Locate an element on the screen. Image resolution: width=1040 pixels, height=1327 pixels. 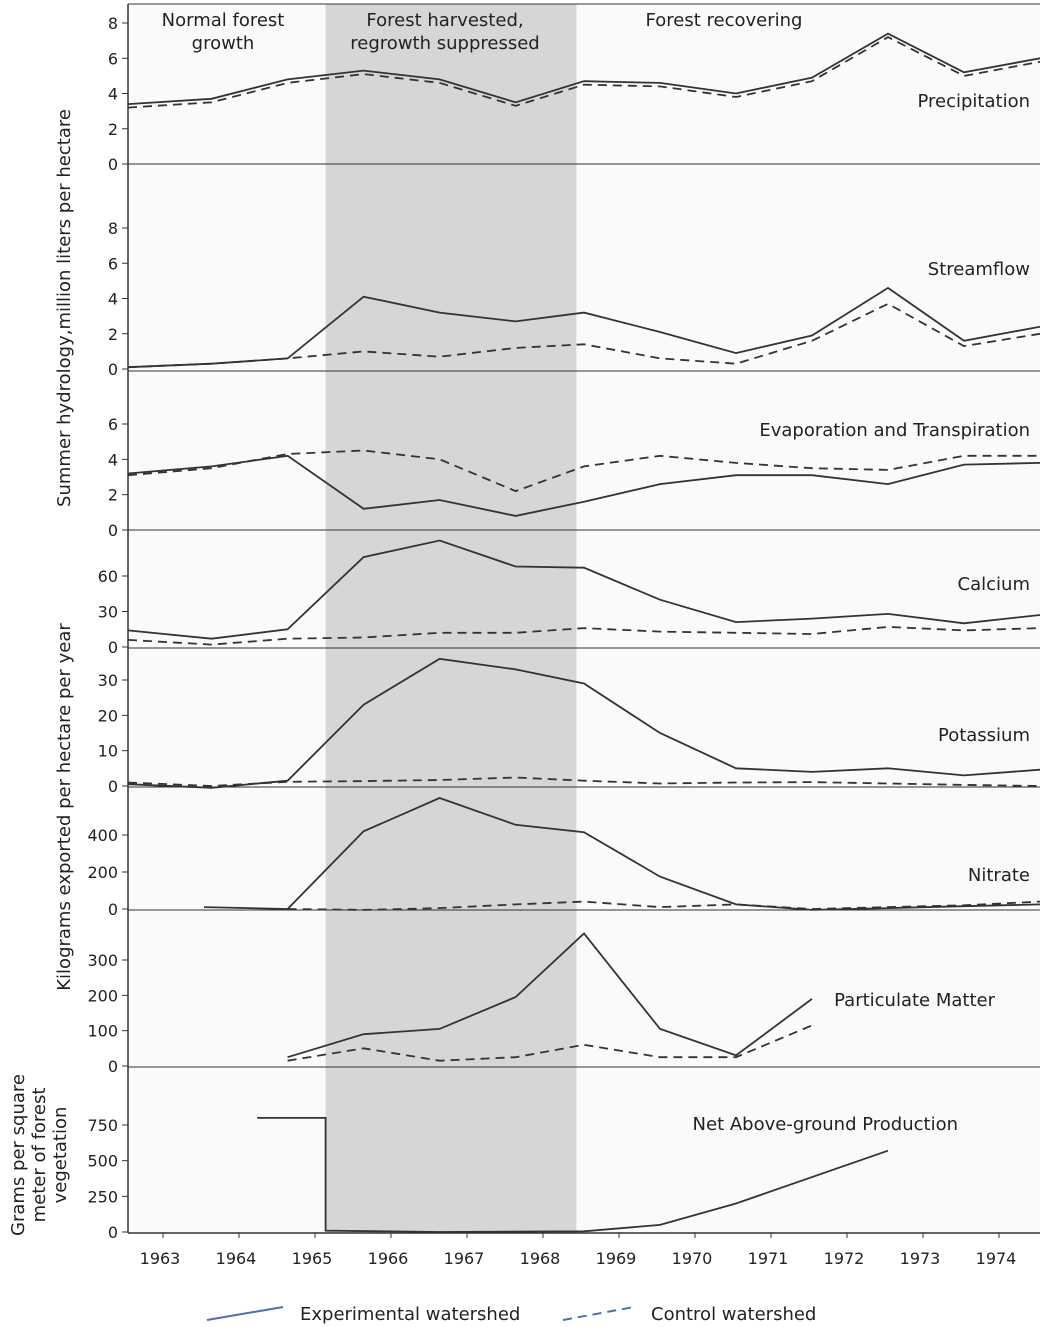
y-axis-title-2-line-2: vegetation is located at coordinates (60, 1155).